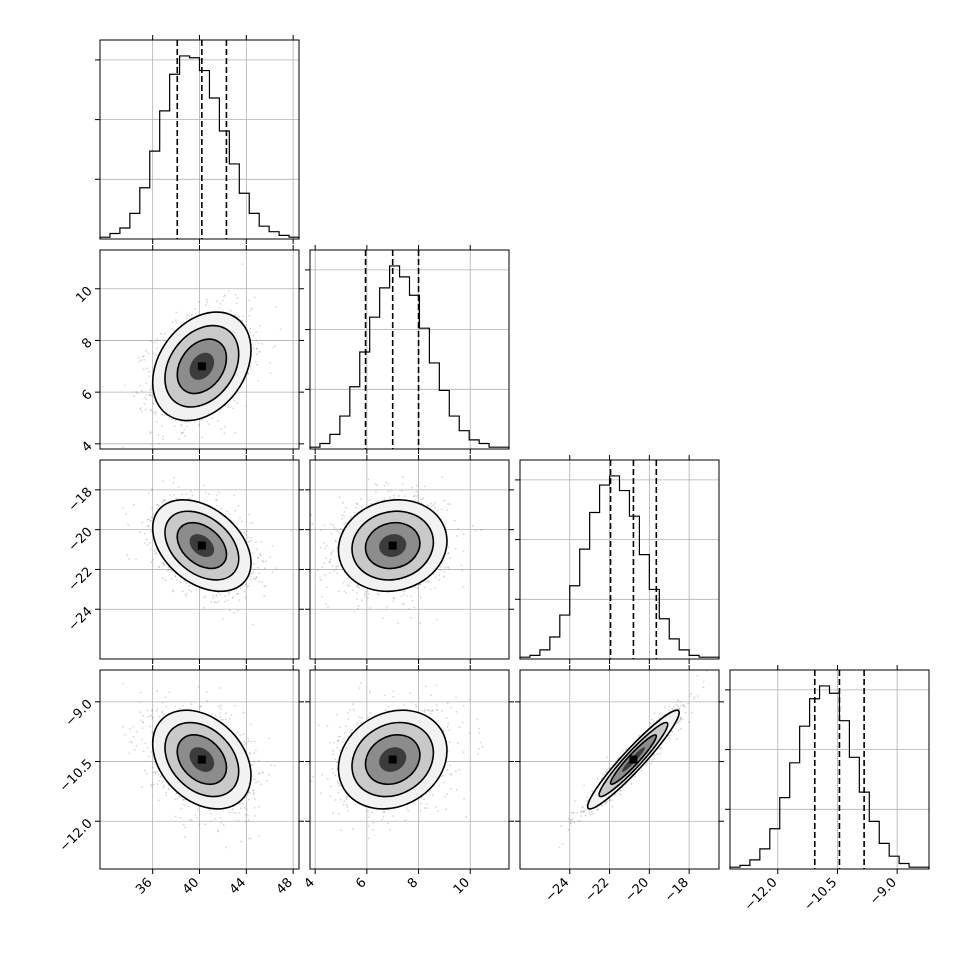 This screenshot has width=970, height=970. What do you see at coordinates (180, 781) in the screenshot?
I see `scatter-panel-3-0: 36 40 44 48−12.0−10.5−9.0` at bounding box center [180, 781].